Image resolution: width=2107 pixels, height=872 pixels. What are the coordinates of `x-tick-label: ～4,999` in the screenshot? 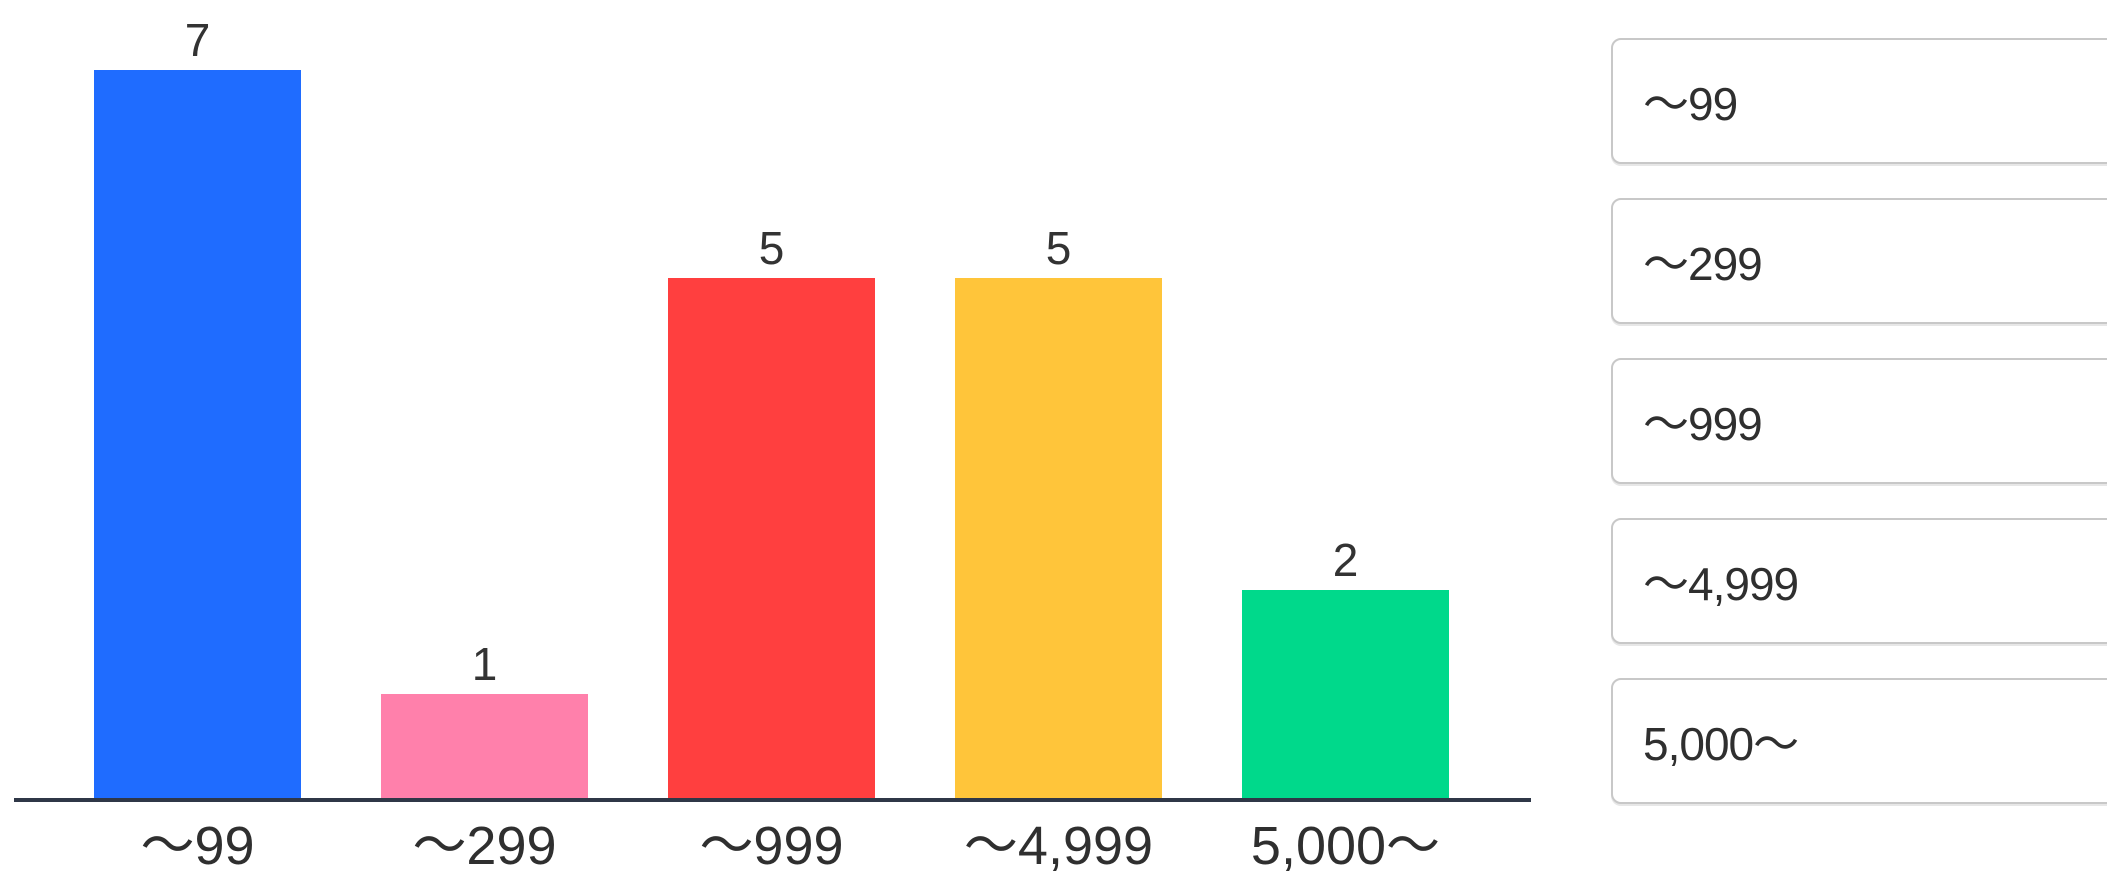 It's located at (1058, 844).